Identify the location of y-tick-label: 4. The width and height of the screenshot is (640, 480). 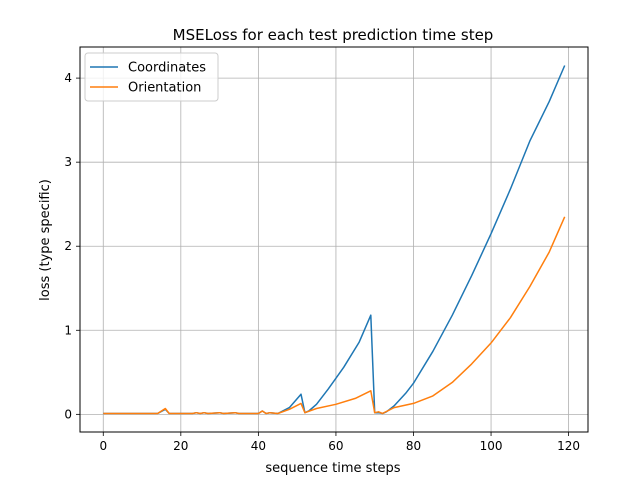
(68, 78).